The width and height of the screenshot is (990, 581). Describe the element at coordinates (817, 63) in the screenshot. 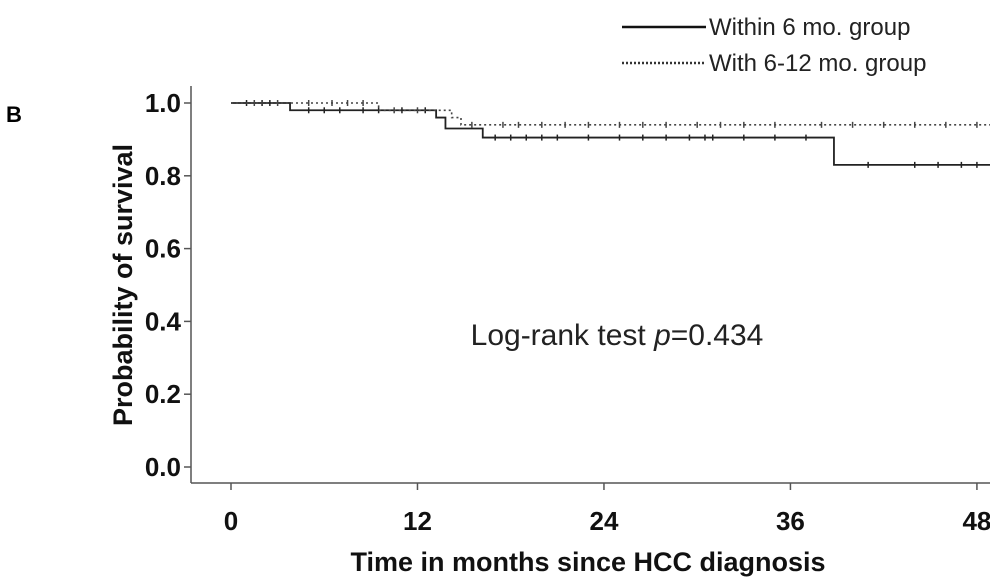

I see `legend-label-6-12: With 6-12 mo. group` at that location.